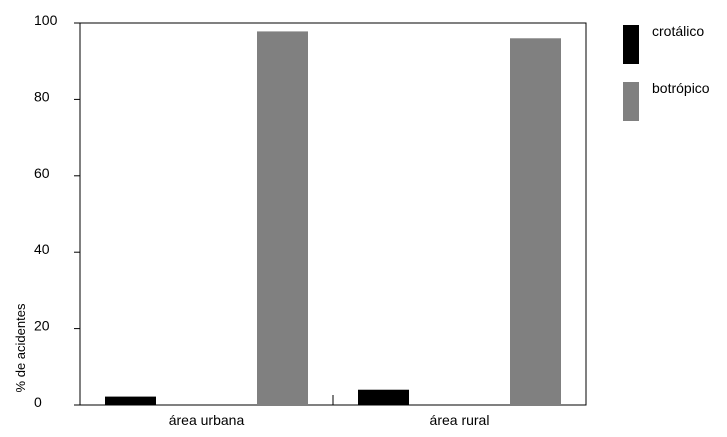  I want to click on y-axis-label: % de acidentes, so click(20, 347).